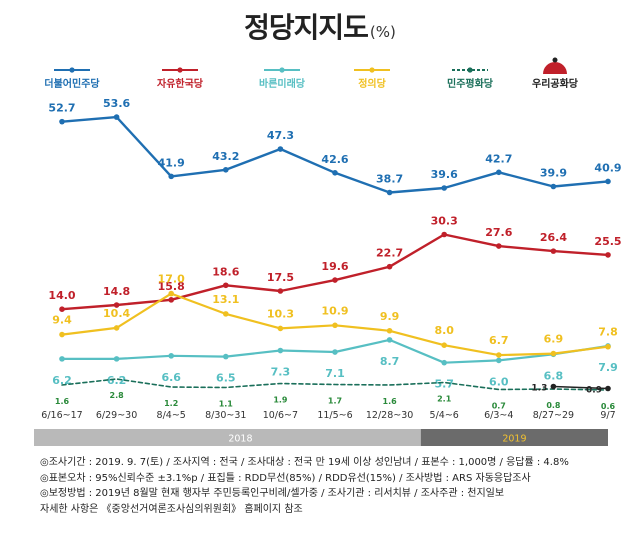  Describe the element at coordinates (116, 103) in the screenshot. I see `data-label-dem: 53.6` at that location.